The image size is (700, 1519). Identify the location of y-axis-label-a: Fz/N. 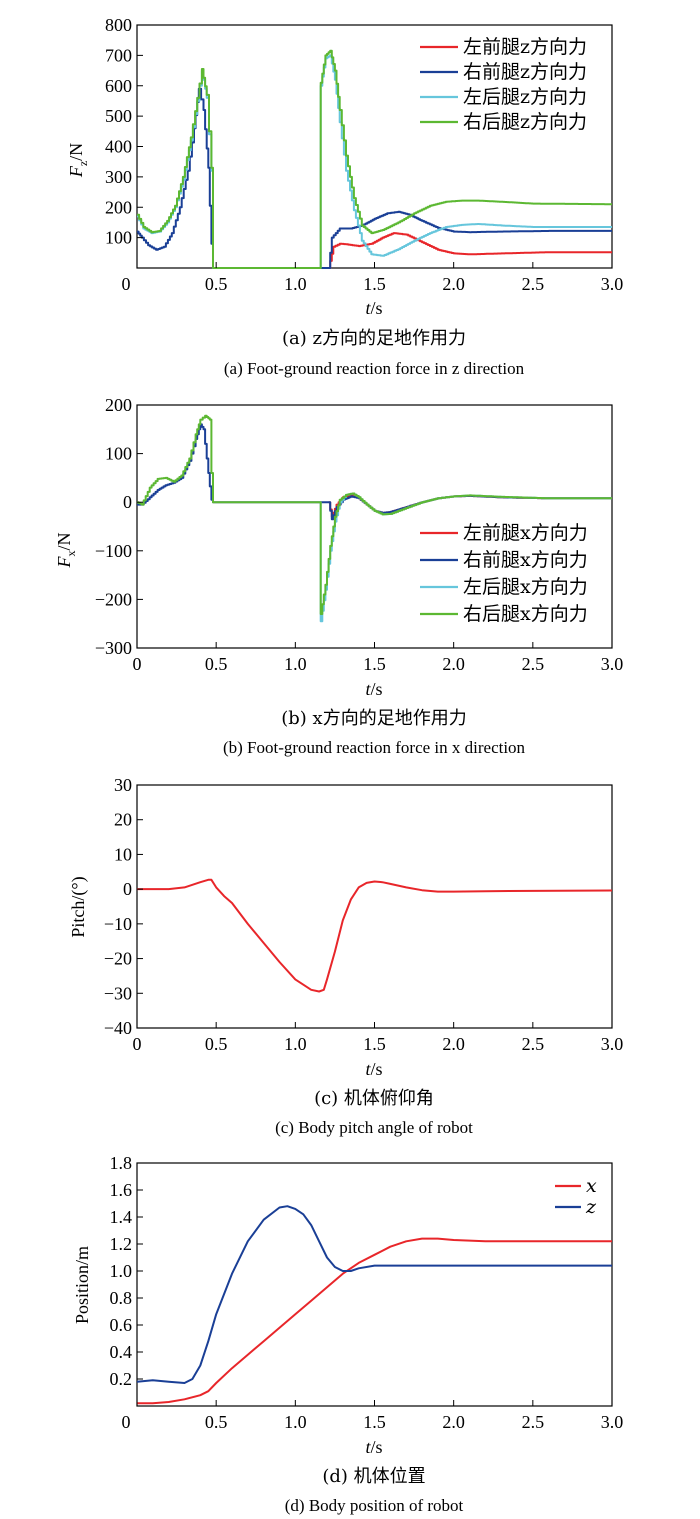
(78, 160).